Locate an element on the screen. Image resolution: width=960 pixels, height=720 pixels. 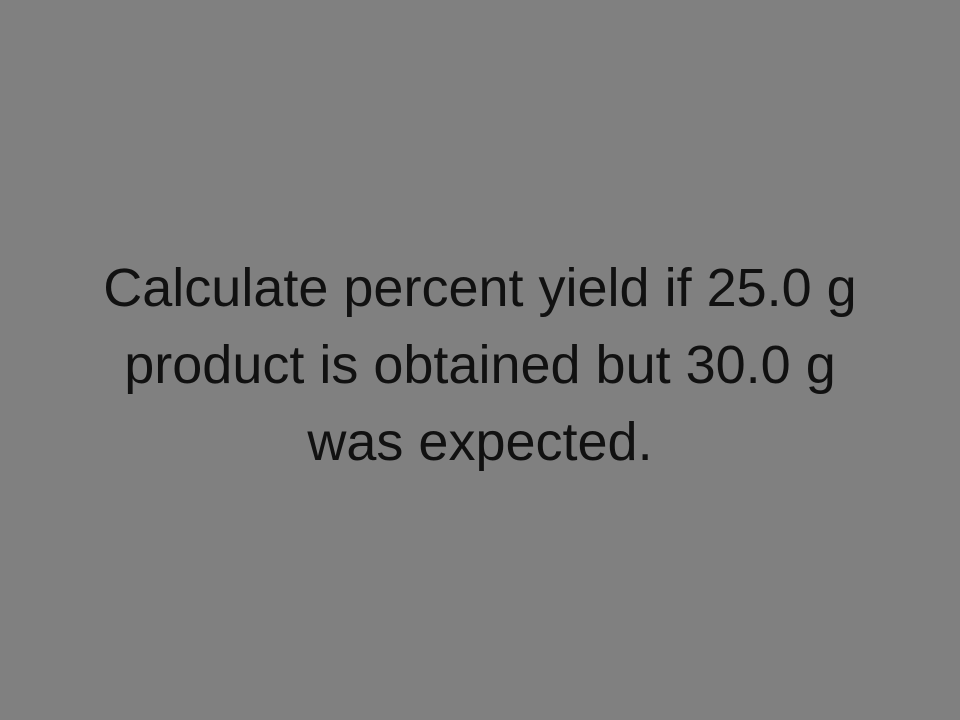
question-line-2: product is obtained but 30.0 g is located at coordinates (480, 365).